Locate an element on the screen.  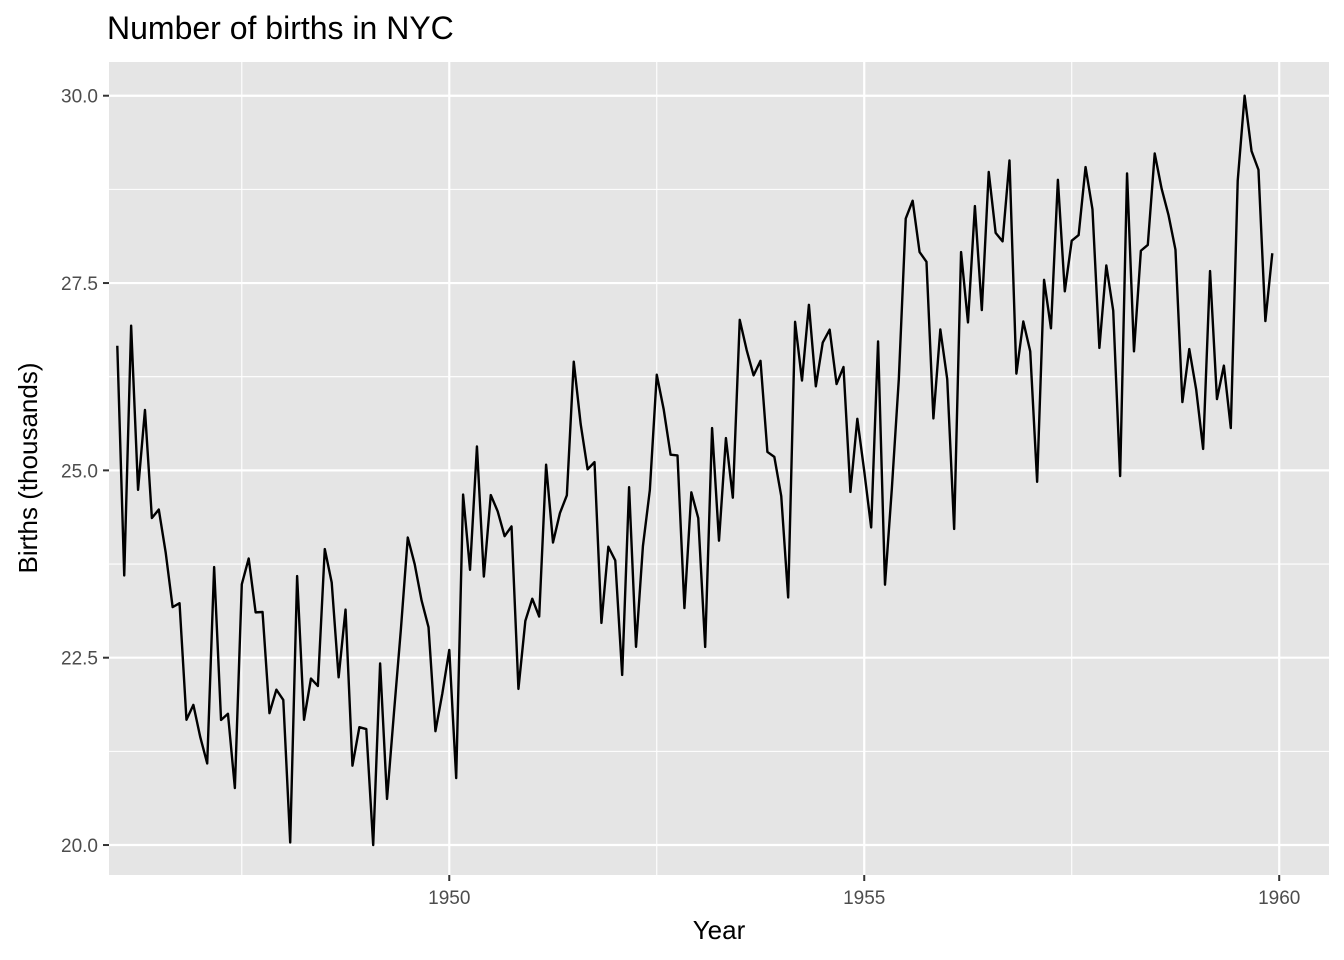
y-axis: 20.0 22.5 25.0 27.5 30.0 is located at coordinates (85, 472).